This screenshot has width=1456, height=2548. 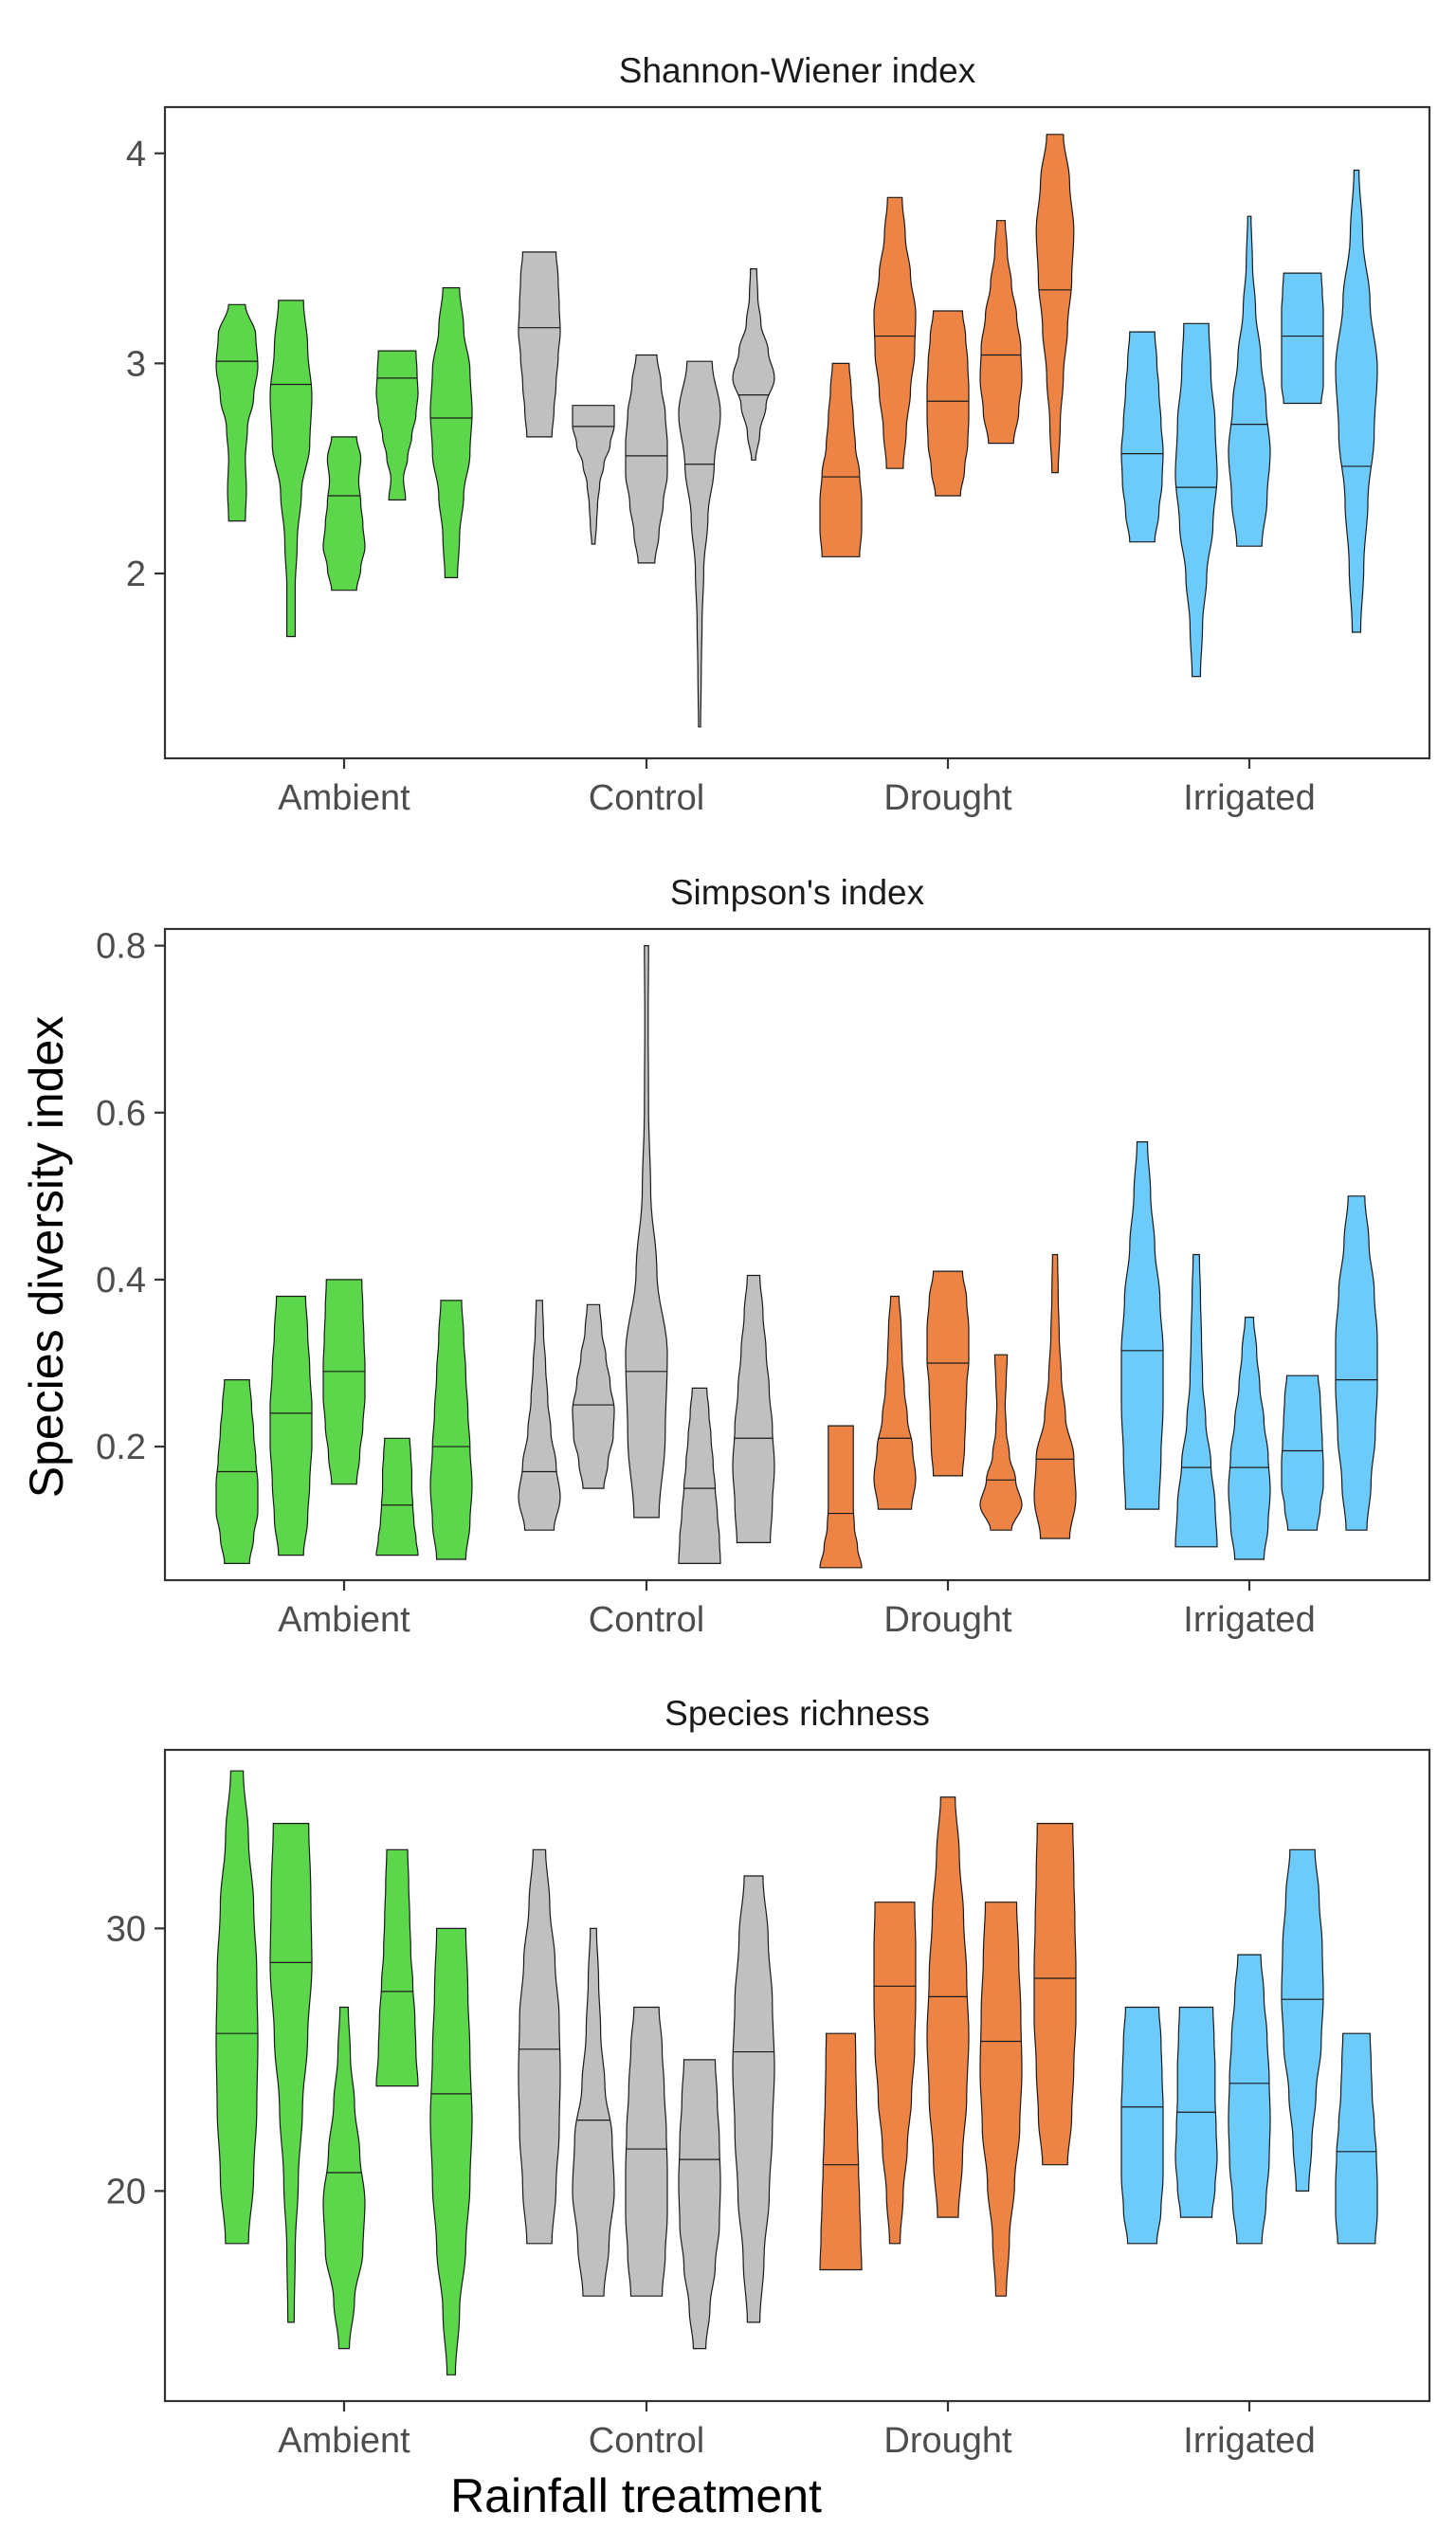 What do you see at coordinates (126, 1929) in the screenshot?
I see `y-tick-label: 30` at bounding box center [126, 1929].